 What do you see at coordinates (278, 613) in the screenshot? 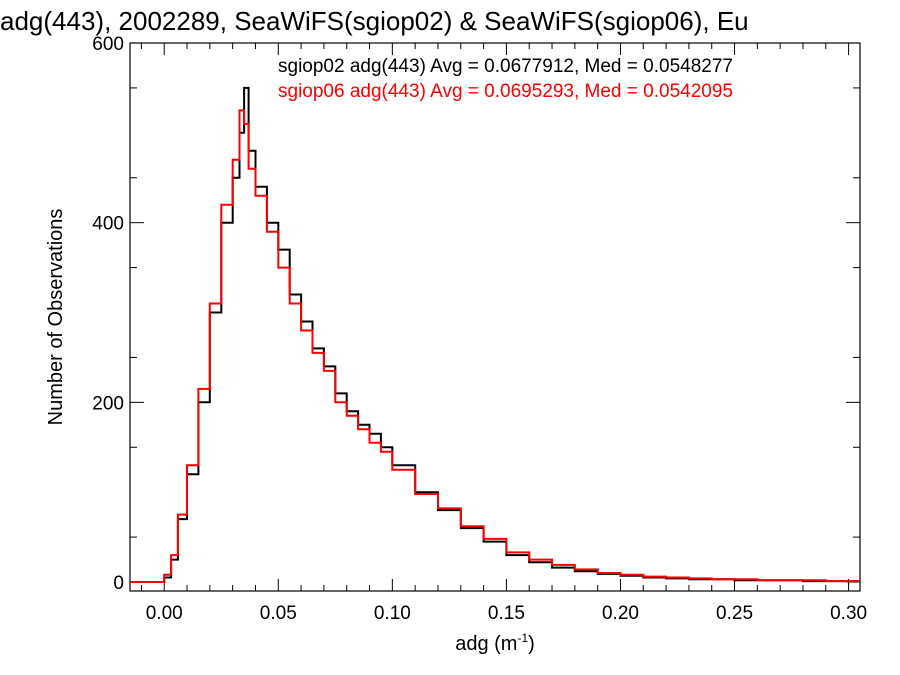
I see `x-tick-label: 0.05` at bounding box center [278, 613].